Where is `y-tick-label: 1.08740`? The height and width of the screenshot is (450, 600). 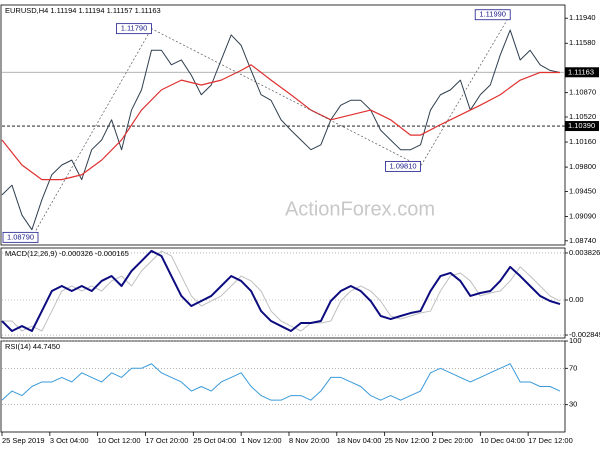 y-tick-label: 1.08740 is located at coordinates (582, 240).